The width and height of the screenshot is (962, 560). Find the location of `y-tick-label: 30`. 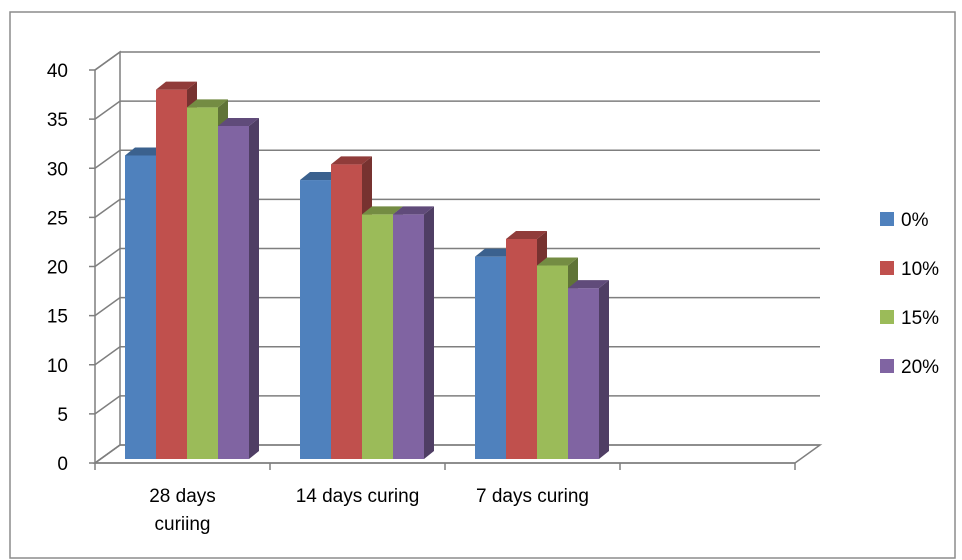

y-tick-label: 30 is located at coordinates (57, 169).